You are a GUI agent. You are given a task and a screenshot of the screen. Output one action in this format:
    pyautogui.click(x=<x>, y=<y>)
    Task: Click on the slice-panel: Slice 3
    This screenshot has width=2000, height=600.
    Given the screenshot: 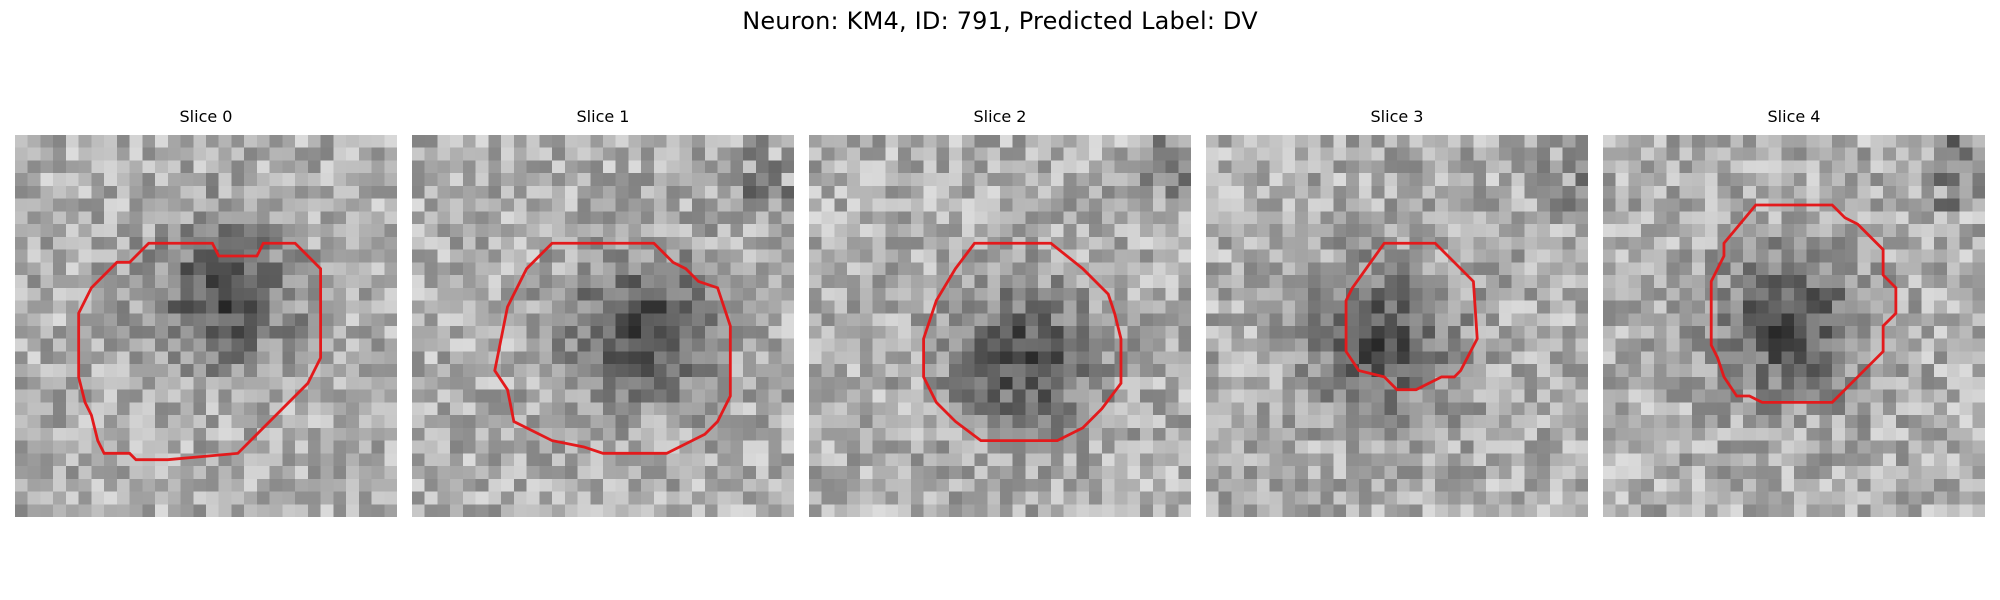 What is the action you would take?
    pyautogui.click(x=1397, y=311)
    